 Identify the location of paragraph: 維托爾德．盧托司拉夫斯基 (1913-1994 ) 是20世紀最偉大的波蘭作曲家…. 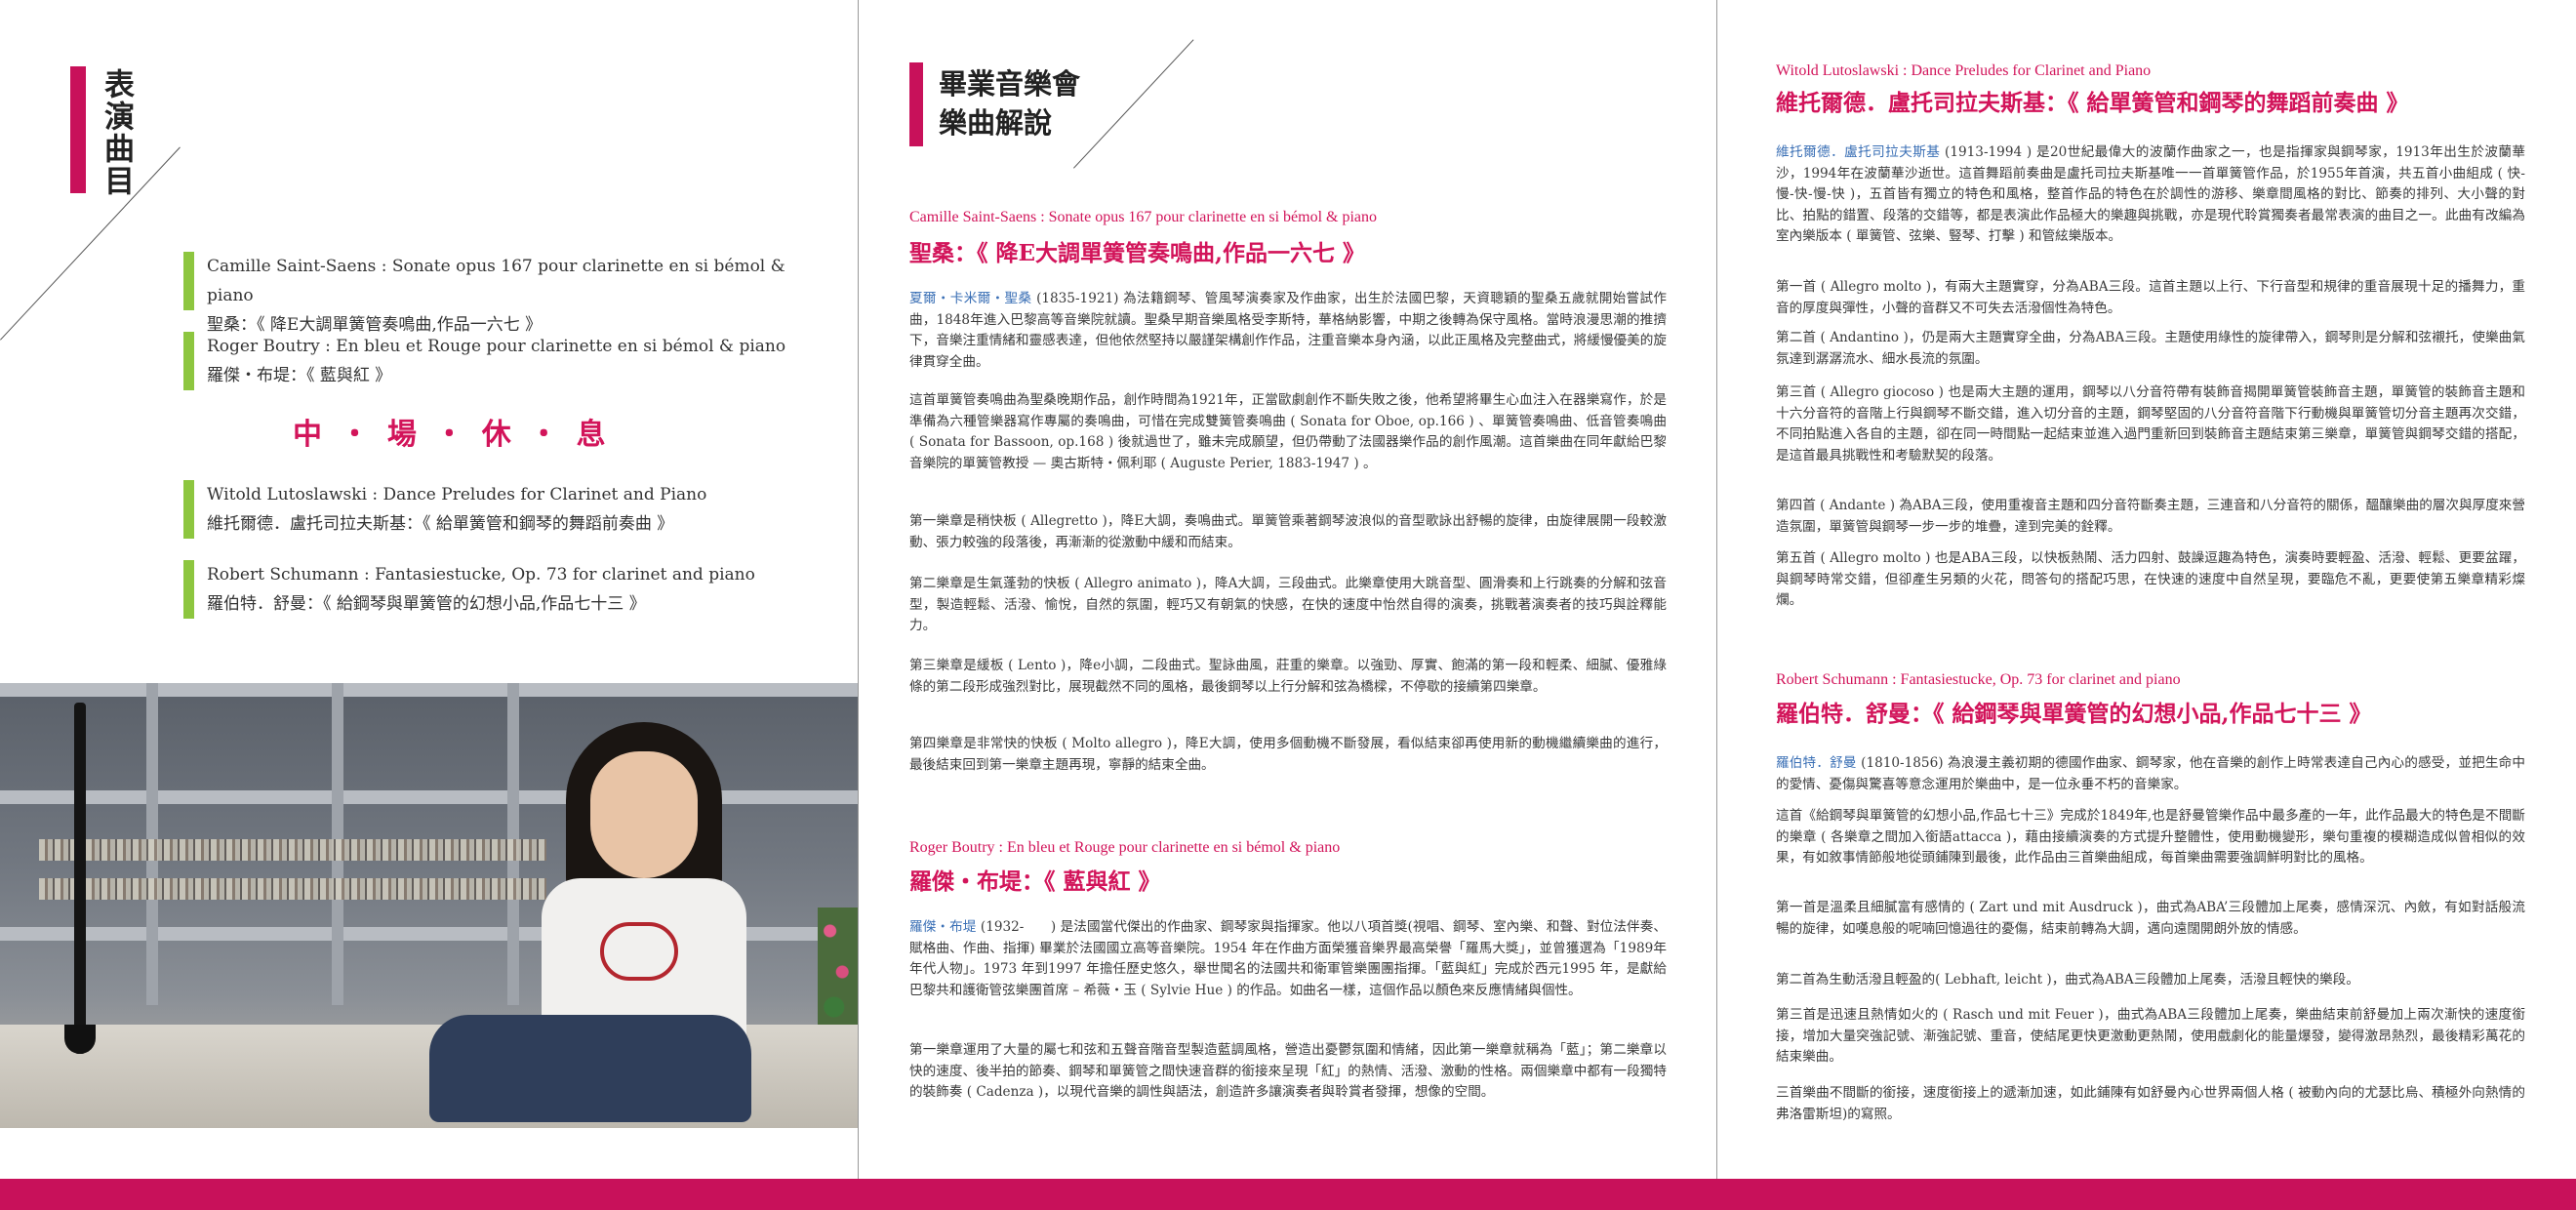
(2150, 194).